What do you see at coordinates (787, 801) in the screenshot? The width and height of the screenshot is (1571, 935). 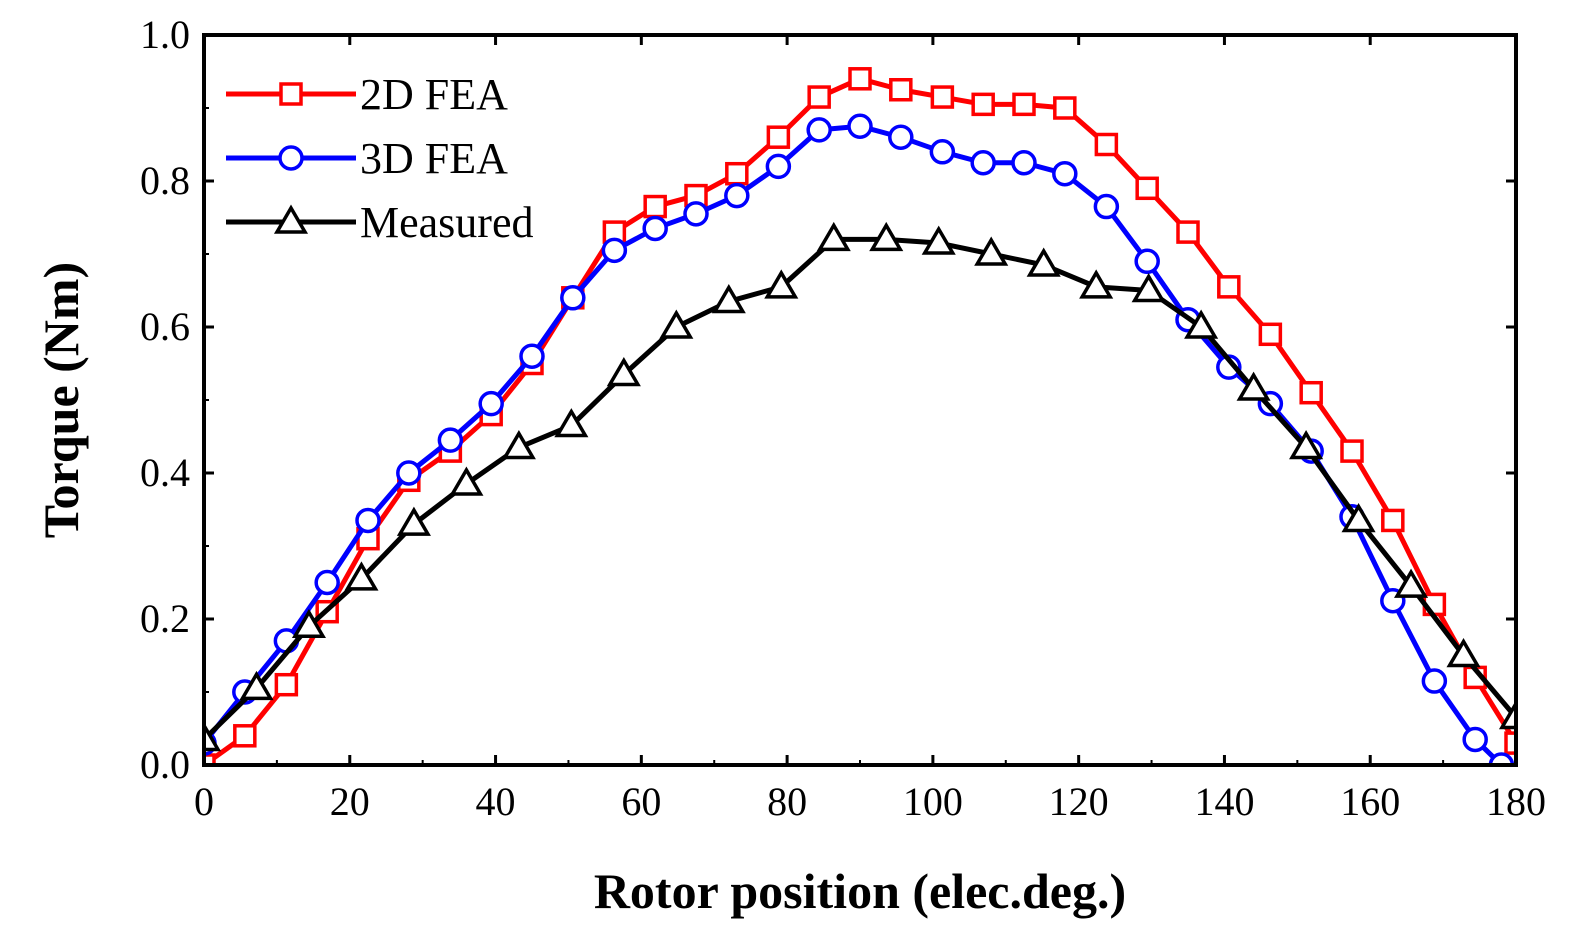 I see `x-tick-label: 80` at bounding box center [787, 801].